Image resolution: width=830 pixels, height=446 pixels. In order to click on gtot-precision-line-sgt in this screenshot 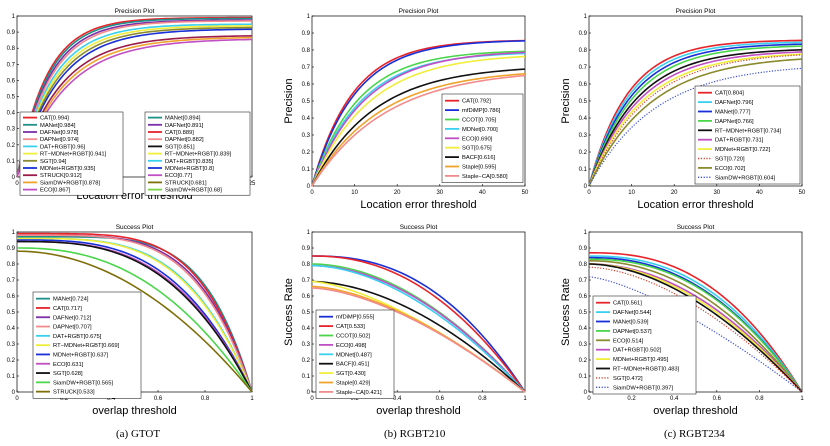, I will do `click(134, 102)`.